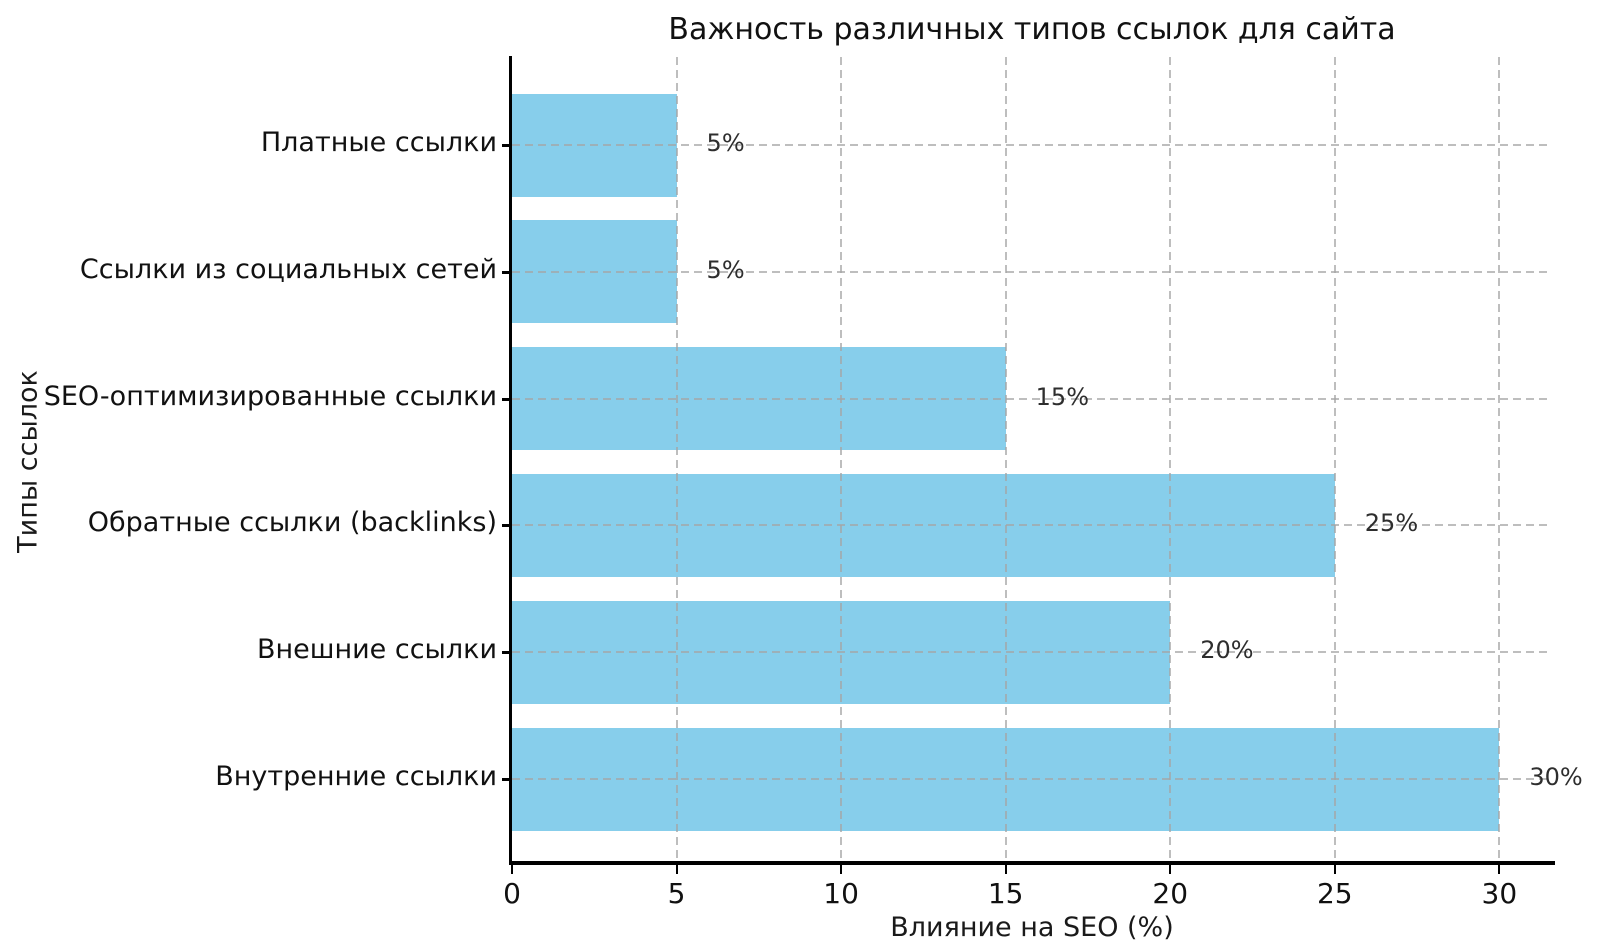  What do you see at coordinates (1499, 893) in the screenshot?
I see `x-tick-label: 30` at bounding box center [1499, 893].